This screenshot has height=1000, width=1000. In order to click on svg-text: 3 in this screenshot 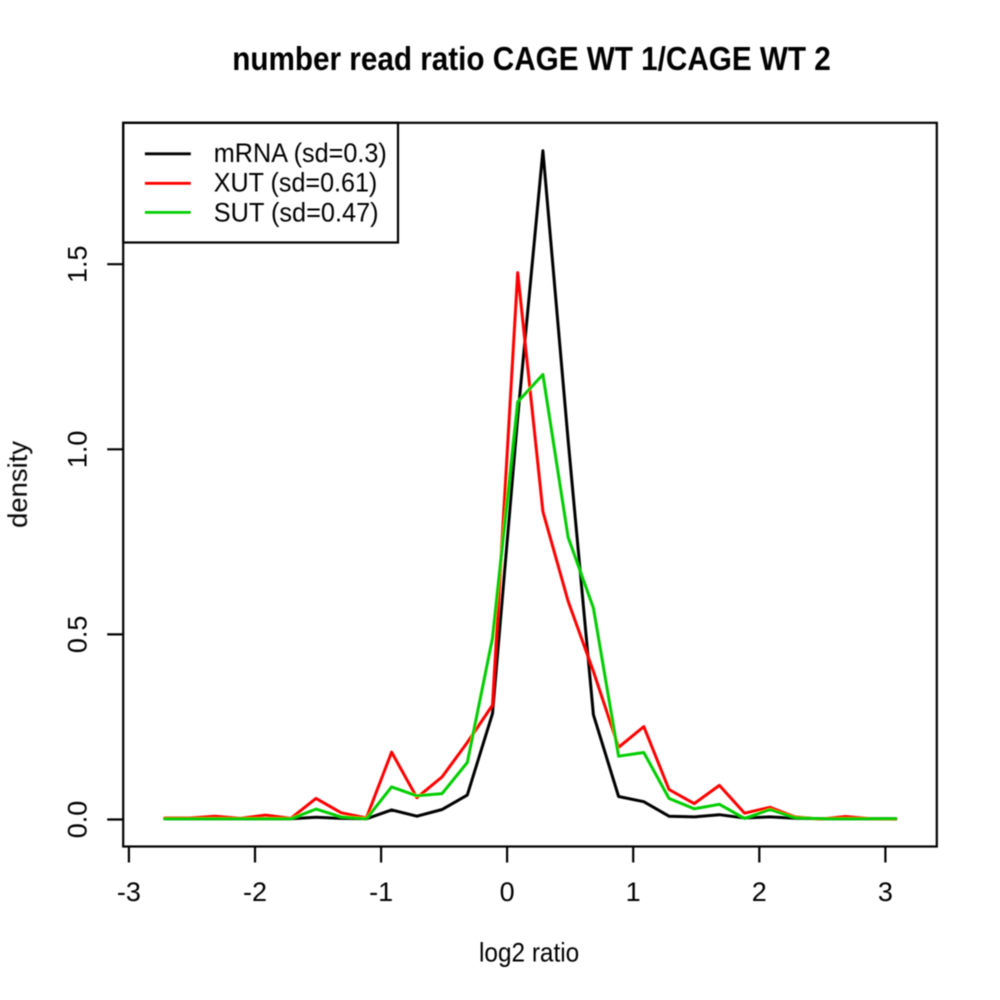, I will do `click(885, 892)`.